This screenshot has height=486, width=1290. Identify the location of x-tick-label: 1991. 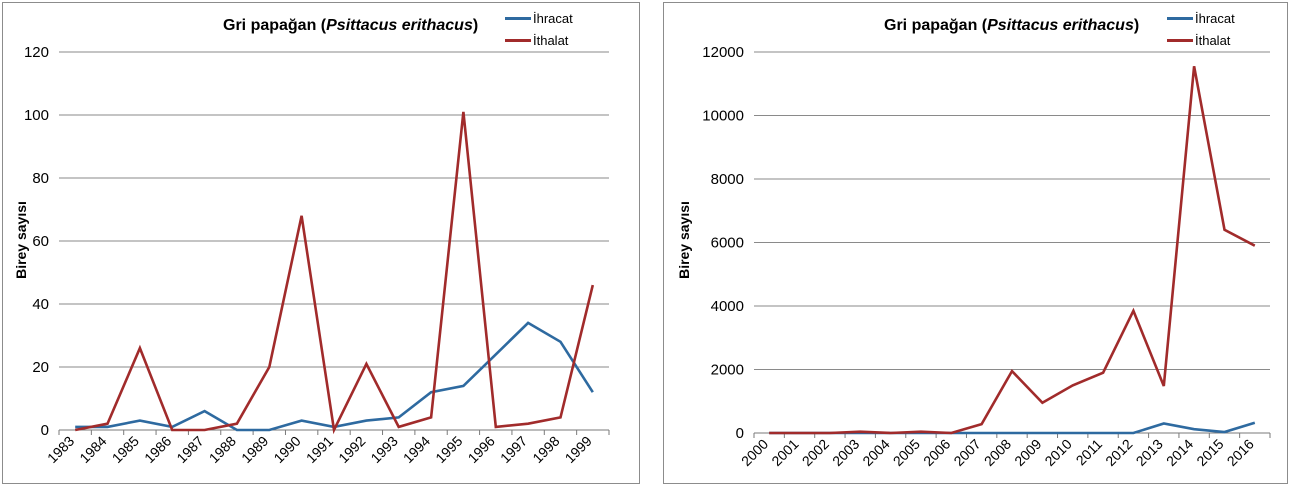
(319, 449).